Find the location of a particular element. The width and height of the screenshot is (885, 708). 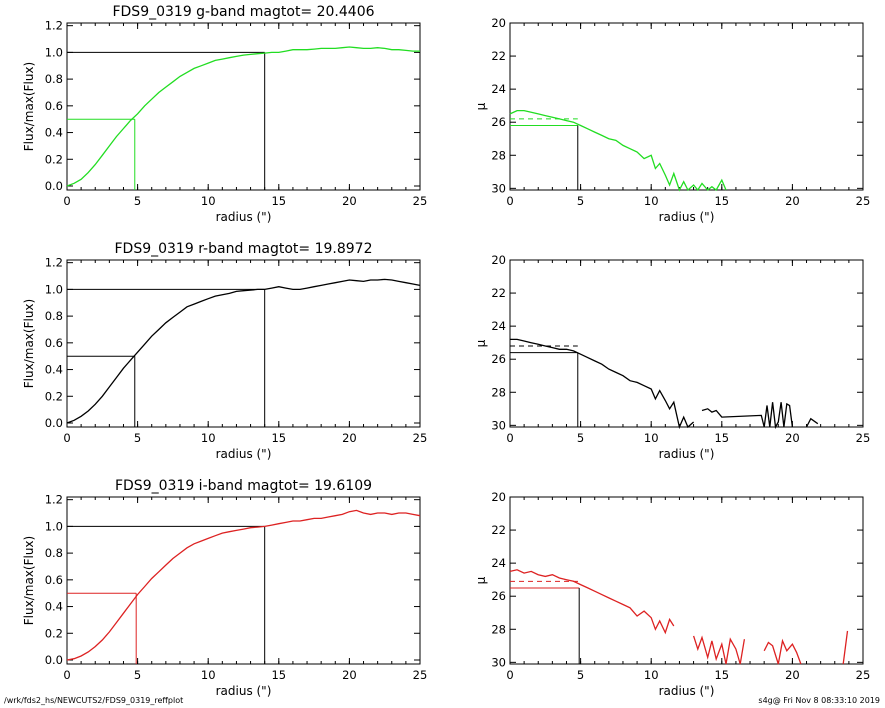

chart-panel-6: 0 5 10 15 20 25 20 22 24 26 28 30 radius (") μ is located at coordinates (672, 594).